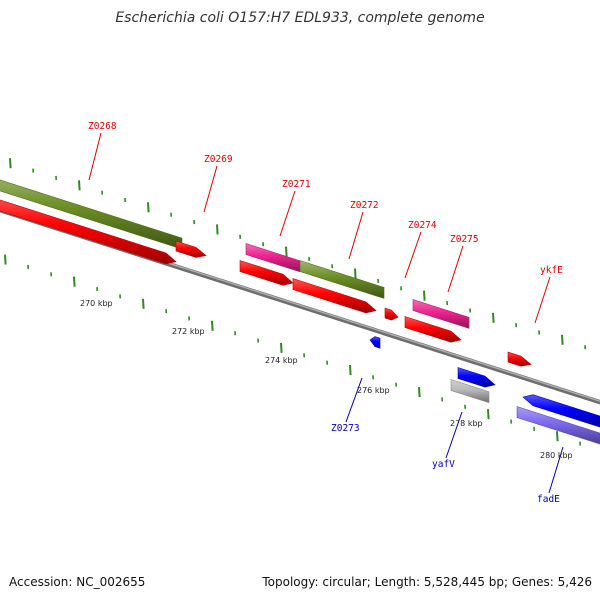  Describe the element at coordinates (96, 303) in the screenshot. I see `ruler-label: 270 kbp` at that location.